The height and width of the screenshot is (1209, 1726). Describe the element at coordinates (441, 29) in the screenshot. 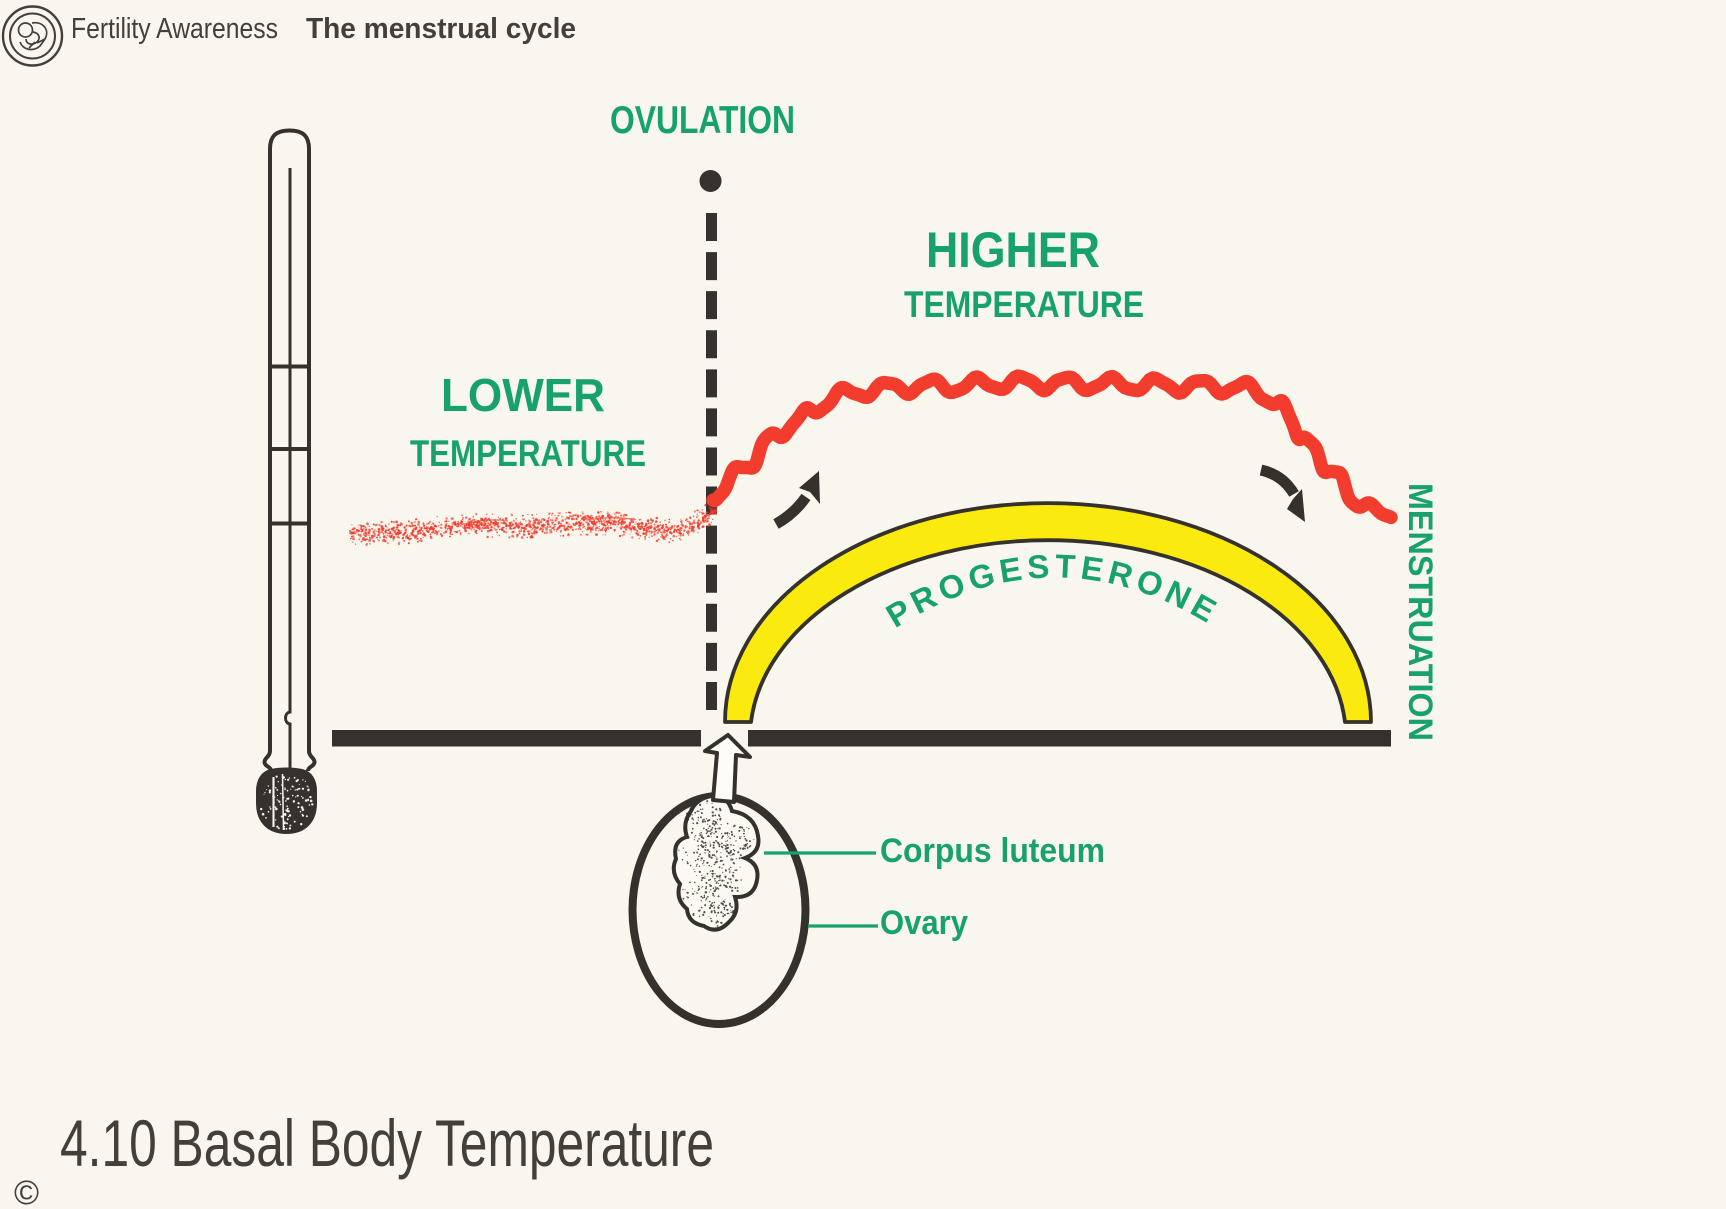

I see `svg-text: The menstrual cycle` at that location.